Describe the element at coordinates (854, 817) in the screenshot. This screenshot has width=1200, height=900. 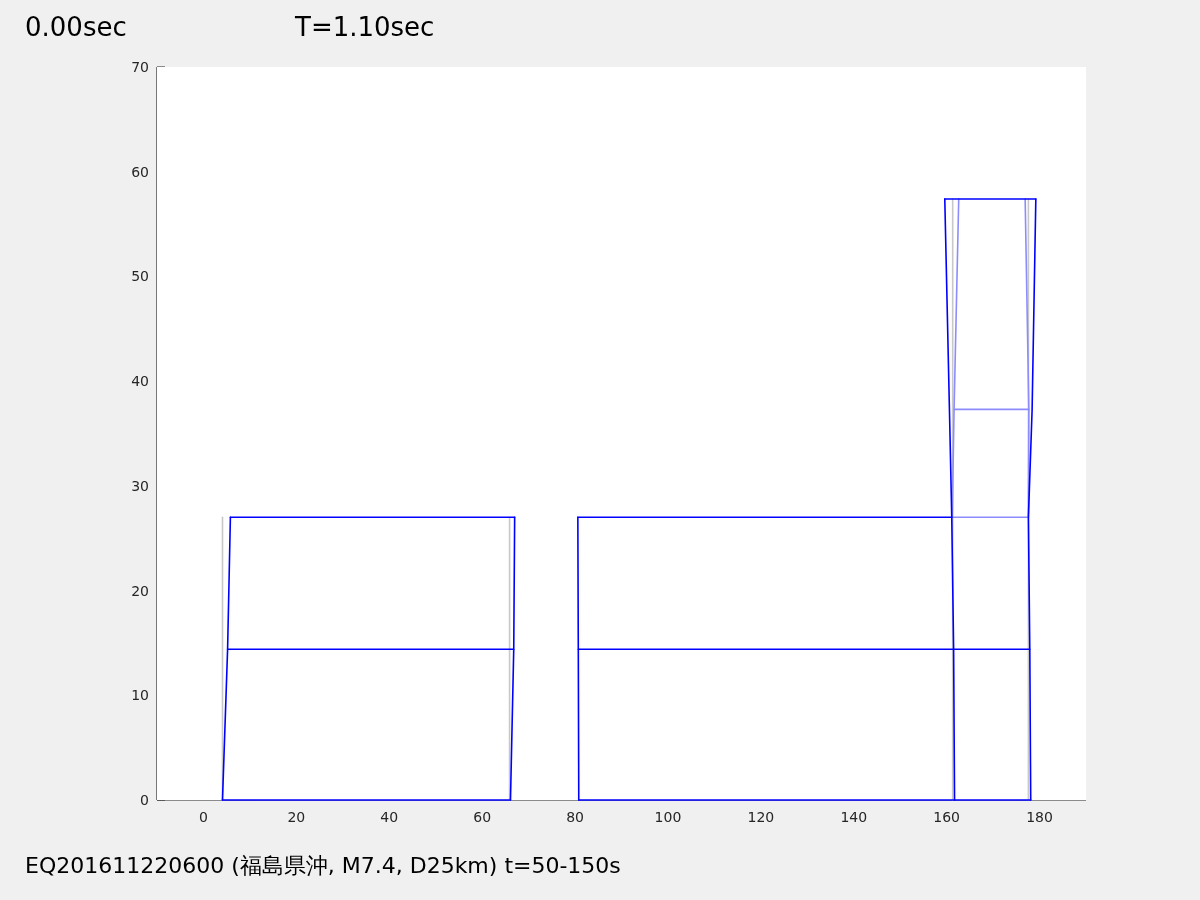
I see `x-tick-label: 140` at that location.